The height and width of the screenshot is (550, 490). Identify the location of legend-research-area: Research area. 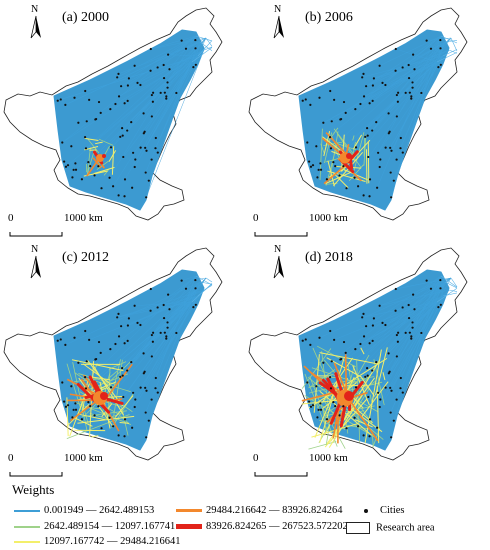
(390, 528).